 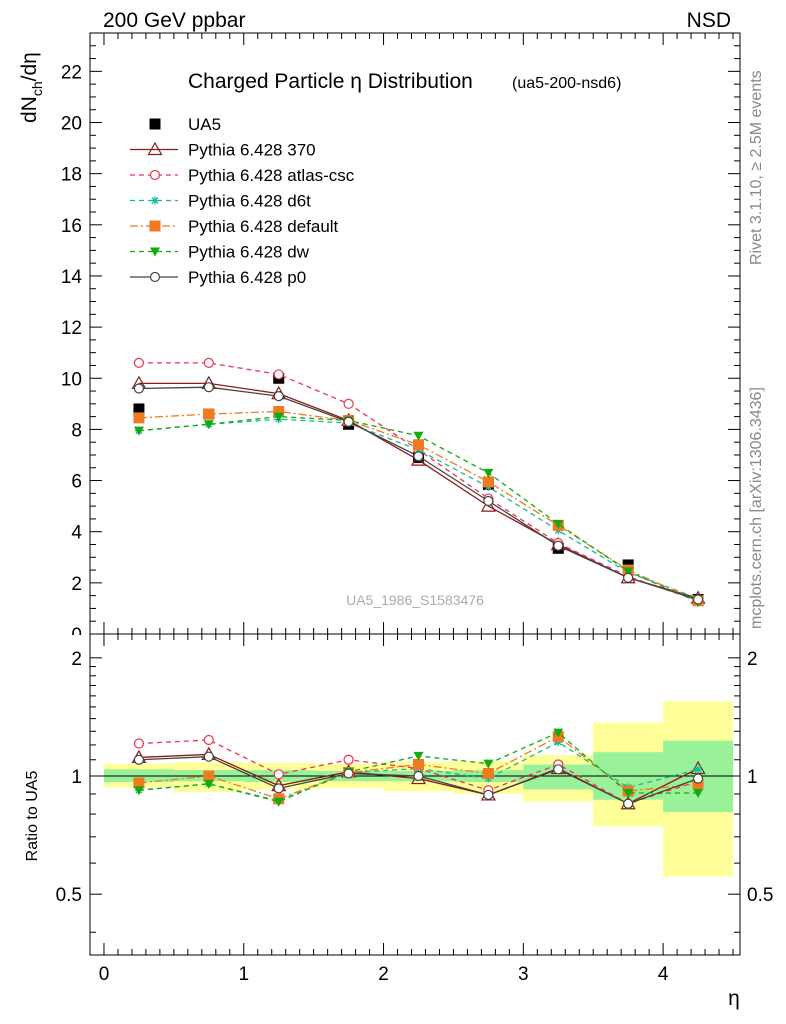 What do you see at coordinates (71, 328) in the screenshot?
I see `y-tick-label: 12` at bounding box center [71, 328].